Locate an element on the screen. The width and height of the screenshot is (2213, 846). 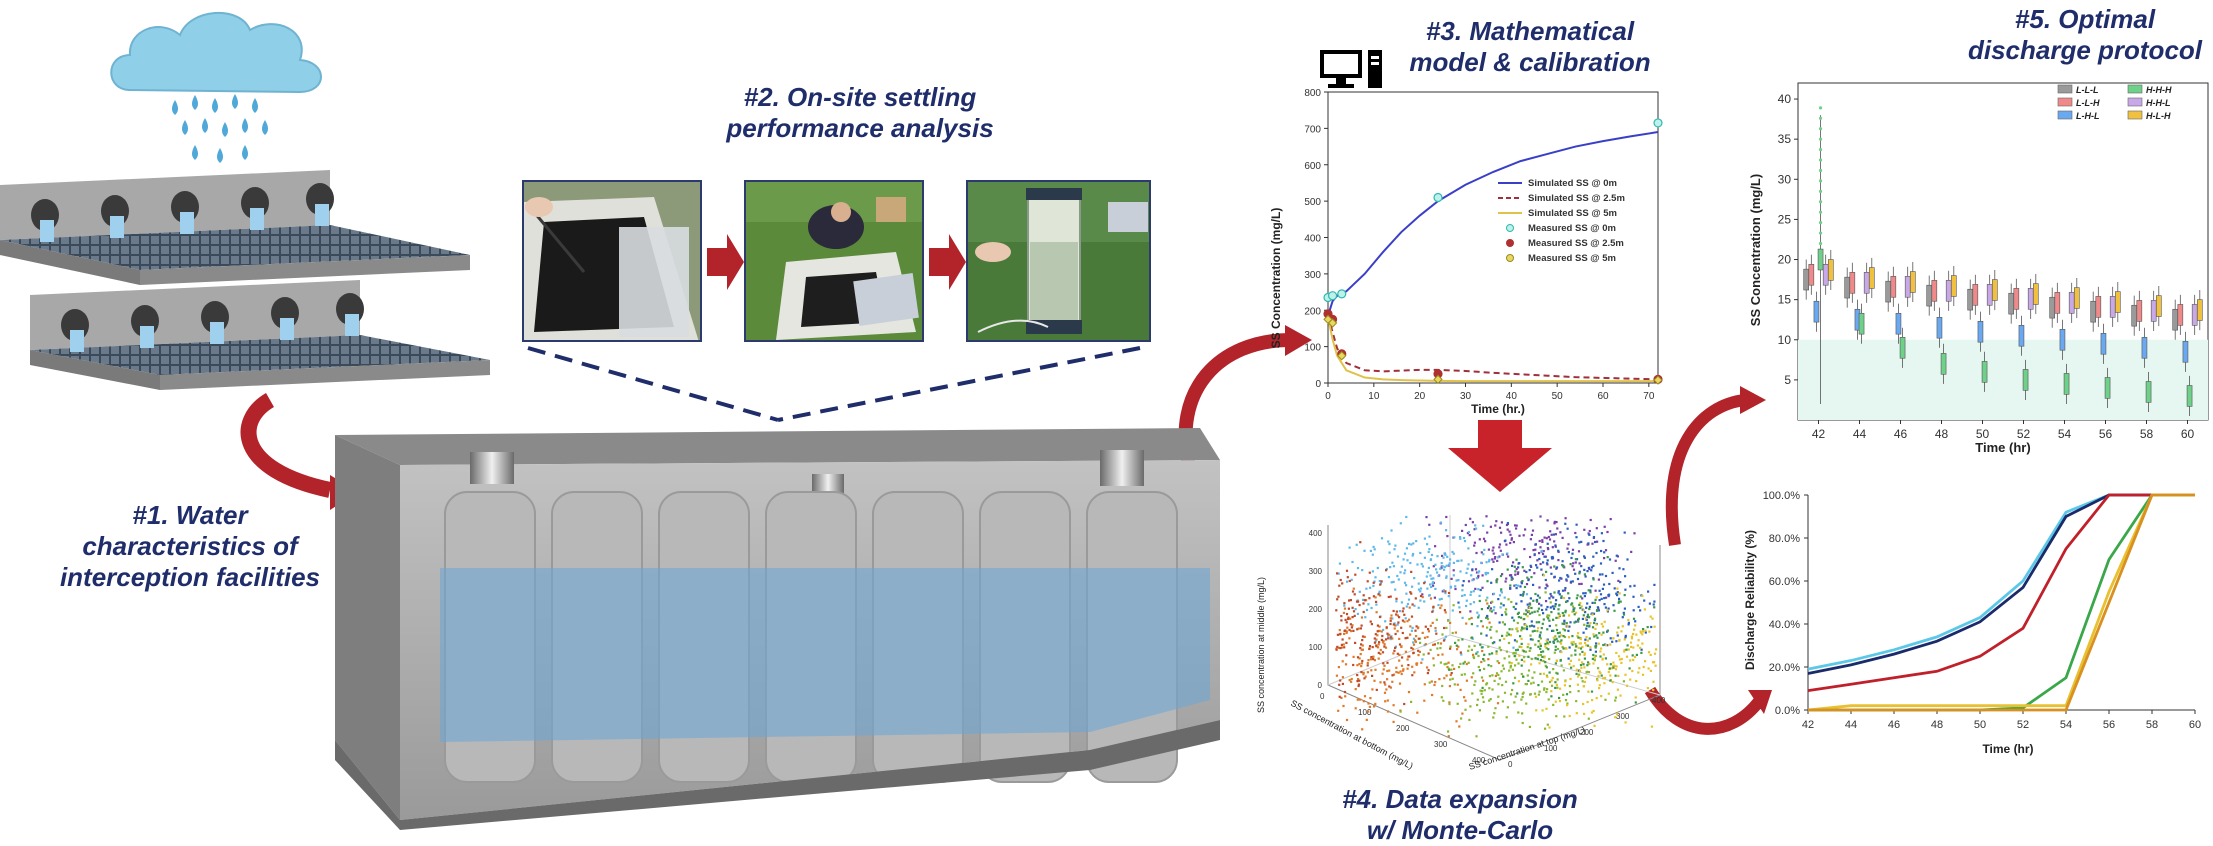
model-xtick-label: 70 is located at coordinates (1649, 396).